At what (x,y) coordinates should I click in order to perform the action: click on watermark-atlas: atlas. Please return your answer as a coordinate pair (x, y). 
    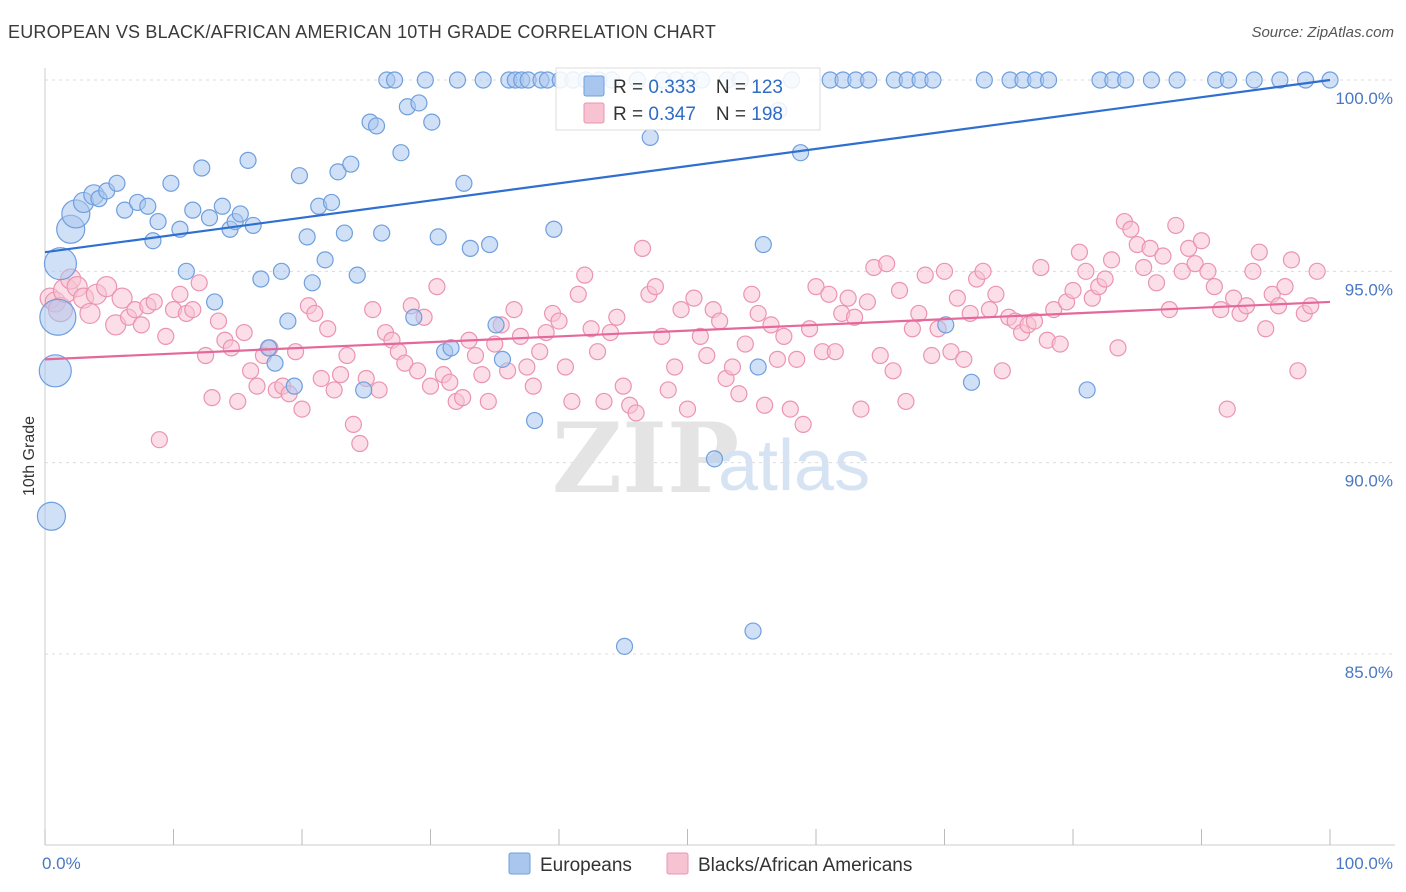
    Looking at the image, I should click on (794, 466).